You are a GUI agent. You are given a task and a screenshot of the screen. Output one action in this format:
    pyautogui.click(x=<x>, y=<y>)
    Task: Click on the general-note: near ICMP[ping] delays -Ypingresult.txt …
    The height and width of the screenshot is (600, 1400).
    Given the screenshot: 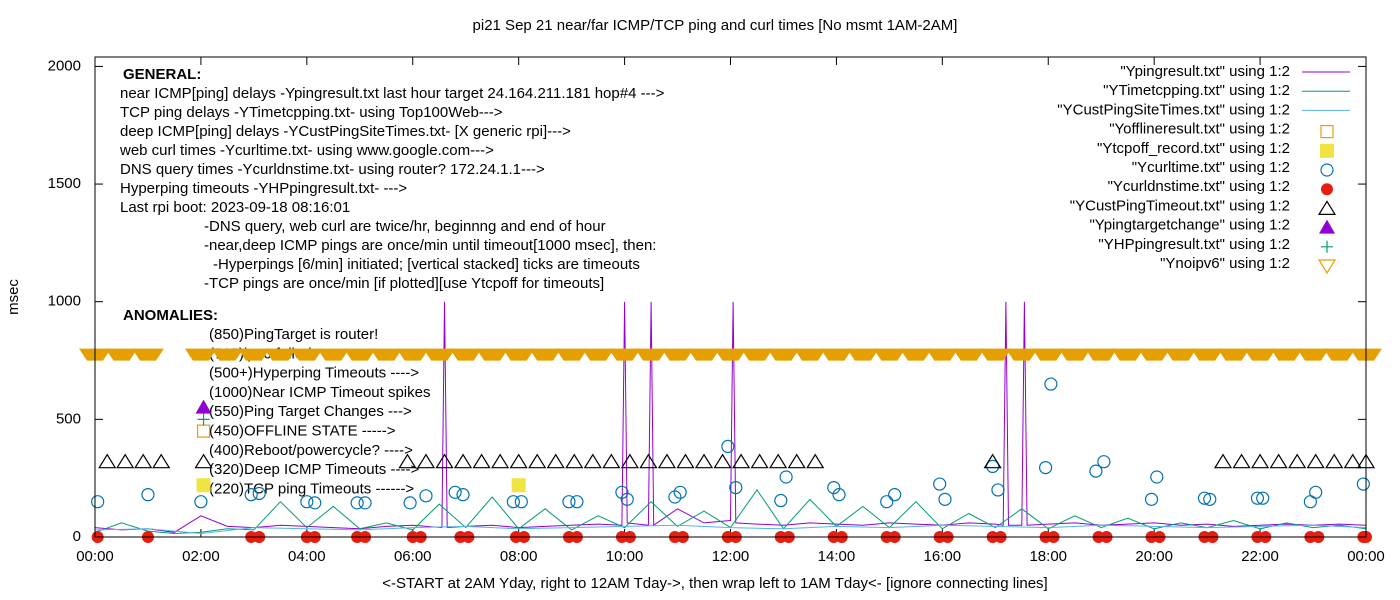 What is the action you would take?
    pyautogui.click(x=392, y=93)
    